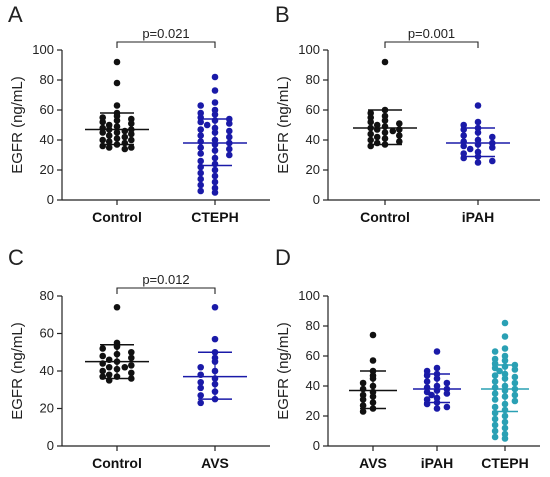 The height and width of the screenshot is (477, 550). What do you see at coordinates (165, 33) in the screenshot?
I see `p-value-label: p=0.021` at bounding box center [165, 33].